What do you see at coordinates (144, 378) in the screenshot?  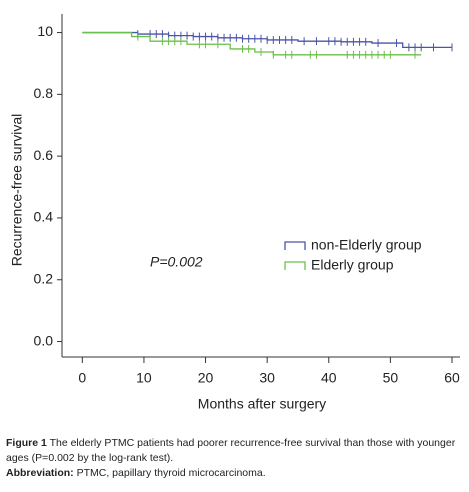 I see `x-tick-label: 10` at bounding box center [144, 378].